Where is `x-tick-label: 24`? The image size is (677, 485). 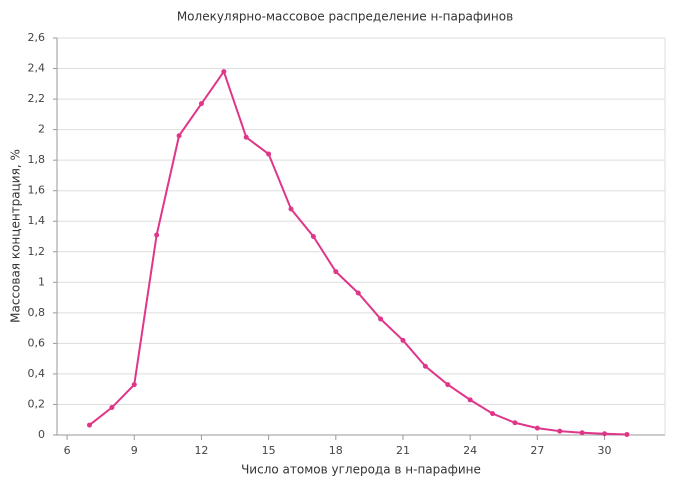
x-tick-label: 24 is located at coordinates (470, 450).